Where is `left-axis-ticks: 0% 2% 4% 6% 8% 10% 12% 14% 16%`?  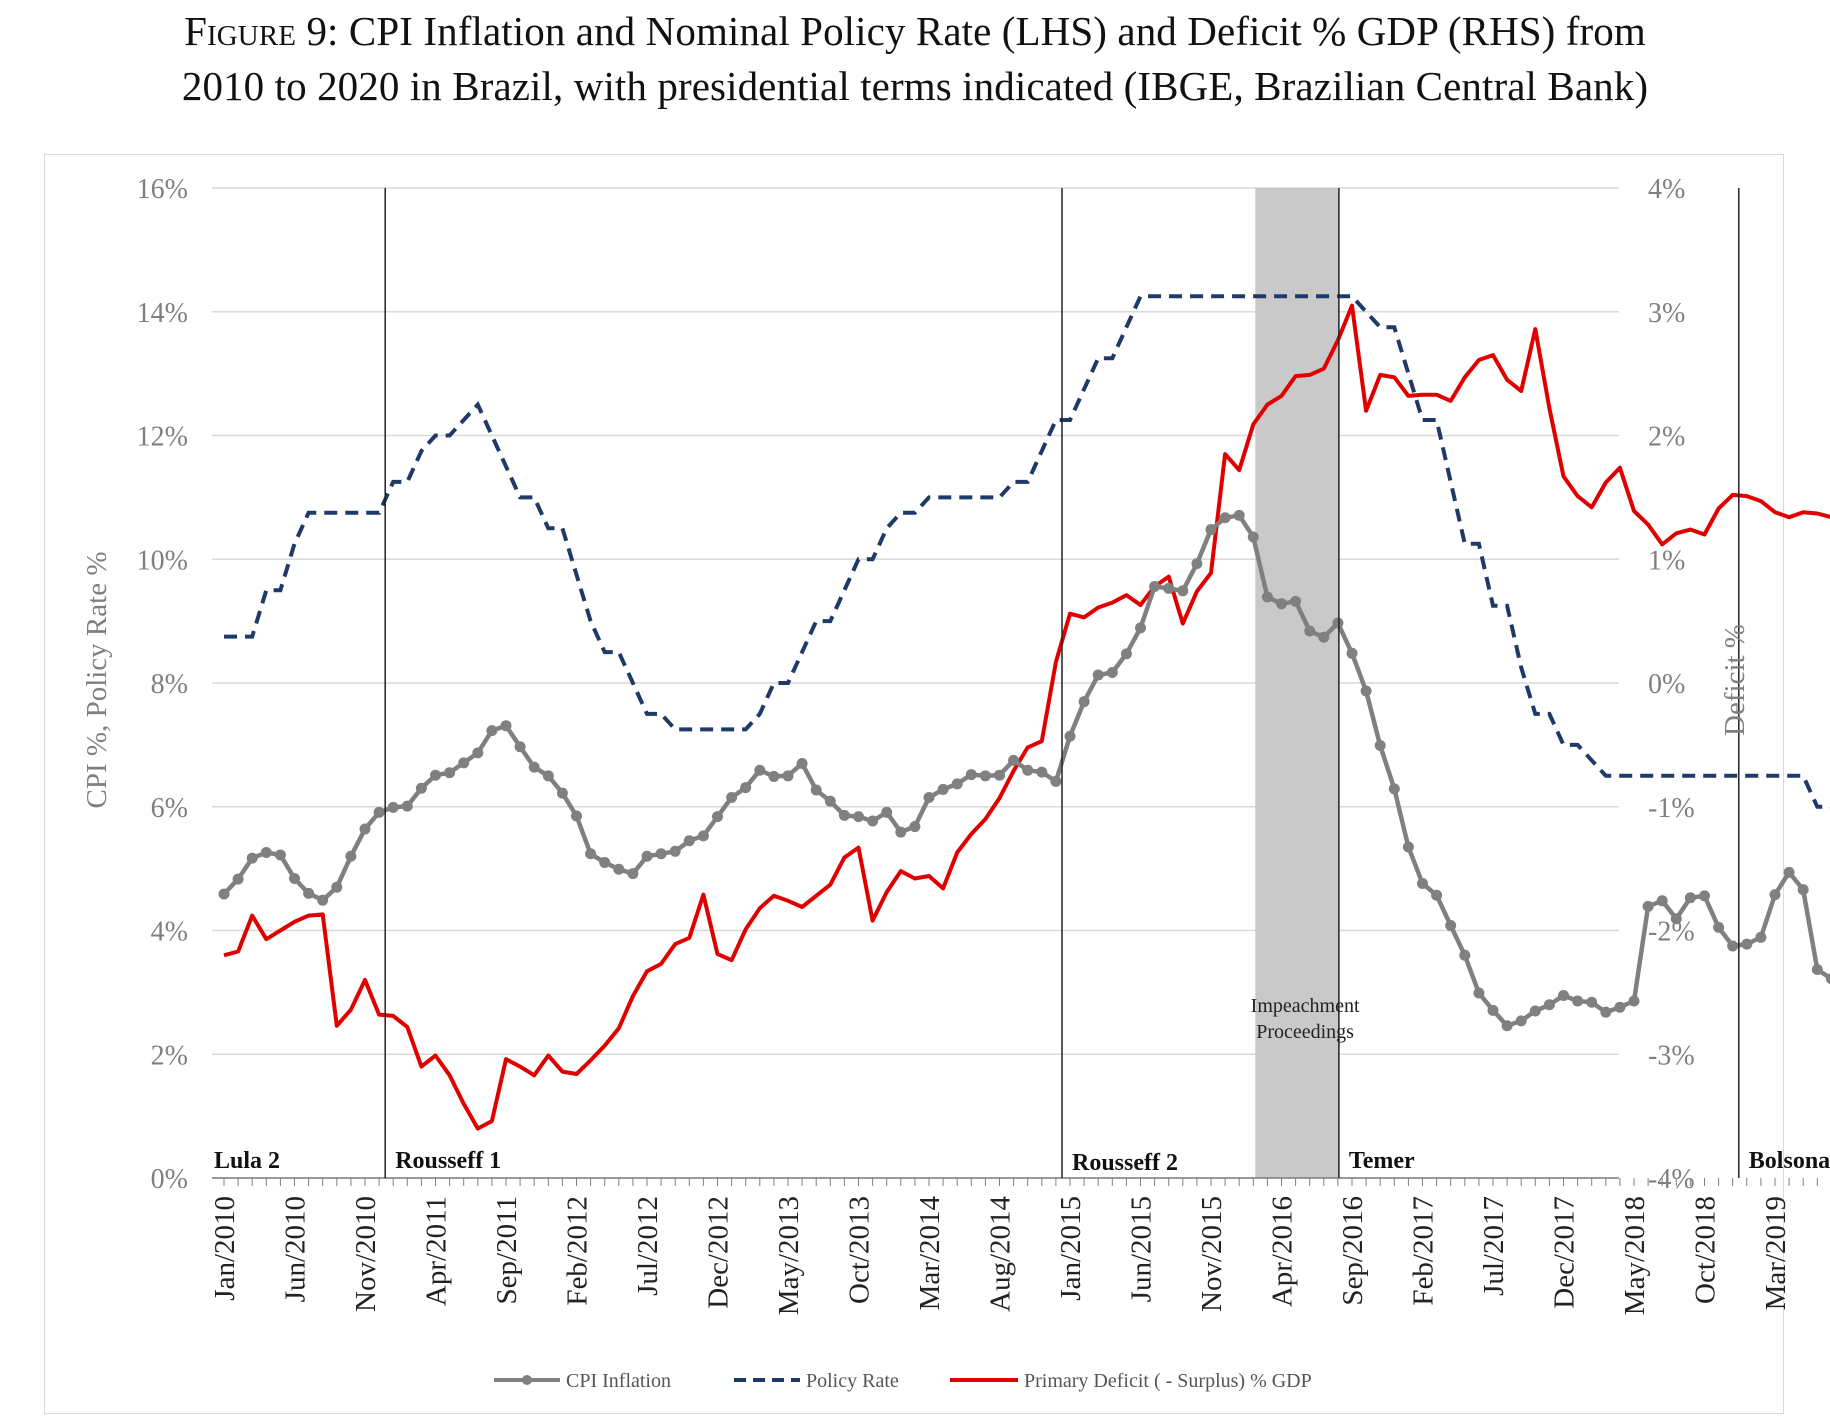 left-axis-ticks: 0% 2% 4% 6% 8% 10% 12% 14% 16% is located at coordinates (162, 684).